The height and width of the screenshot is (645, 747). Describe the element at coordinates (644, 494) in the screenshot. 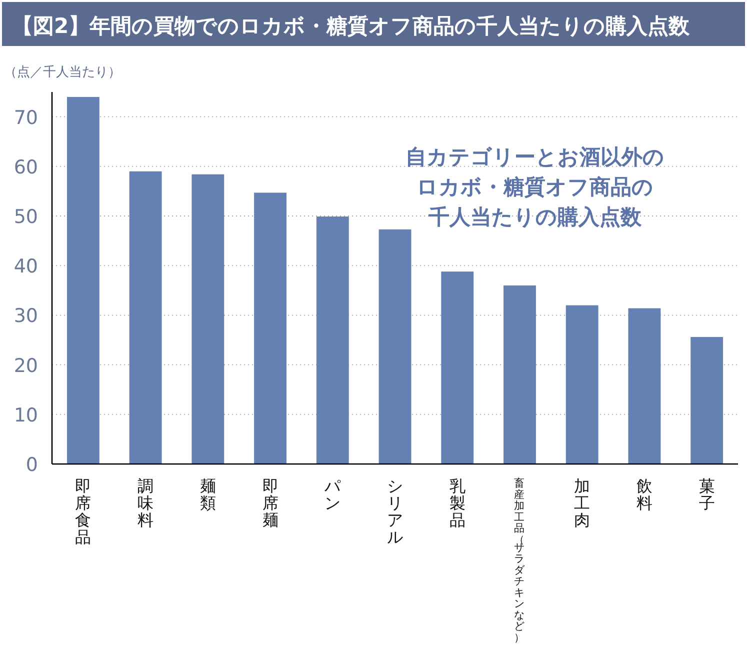

I see `category-label: 飲料` at that location.